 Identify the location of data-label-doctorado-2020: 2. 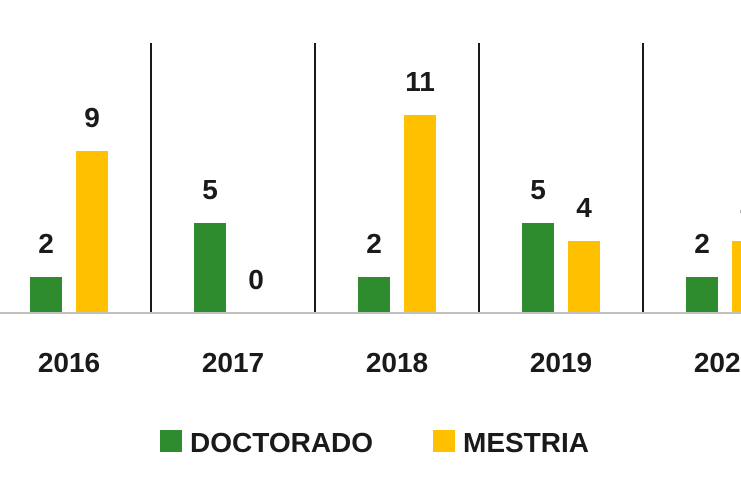
(702, 243).